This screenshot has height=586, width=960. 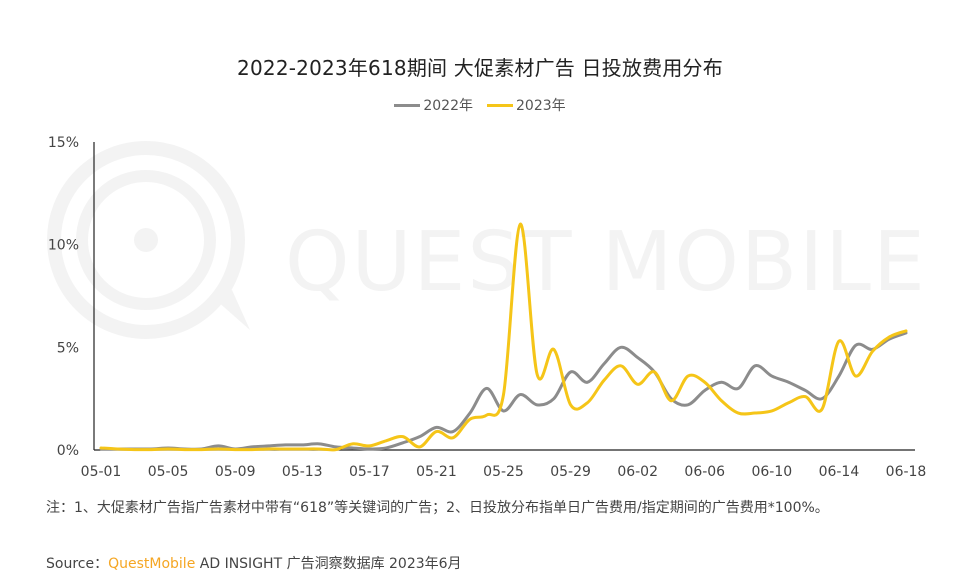 What do you see at coordinates (407, 105) in the screenshot?
I see `legend-swatch-2022` at bounding box center [407, 105].